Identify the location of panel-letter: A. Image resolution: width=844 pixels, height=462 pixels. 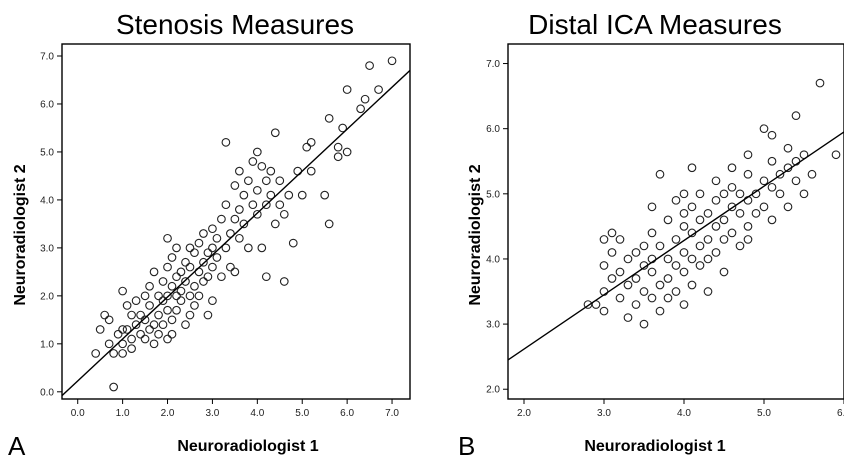
(17, 446).